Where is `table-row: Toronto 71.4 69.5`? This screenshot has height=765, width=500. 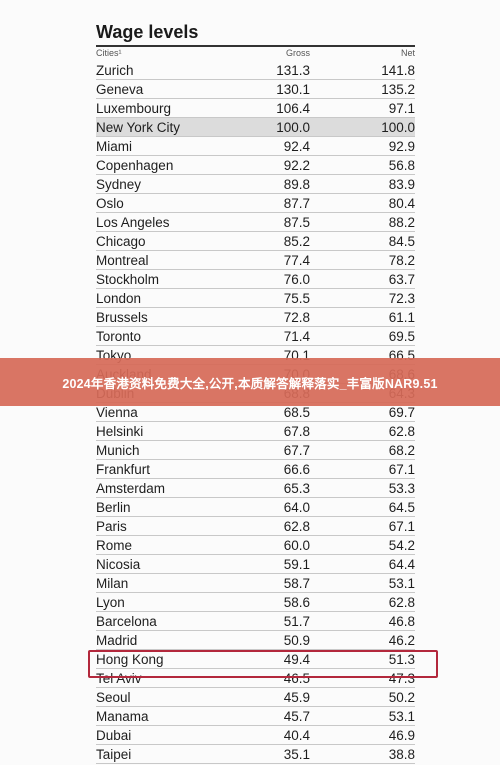
table-row: Toronto 71.4 69.5 is located at coordinates (255, 336).